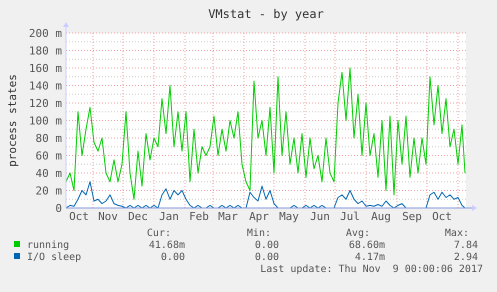 This screenshot has height=292, width=497. Describe the element at coordinates (358, 233) in the screenshot. I see `text: Avg:` at that location.